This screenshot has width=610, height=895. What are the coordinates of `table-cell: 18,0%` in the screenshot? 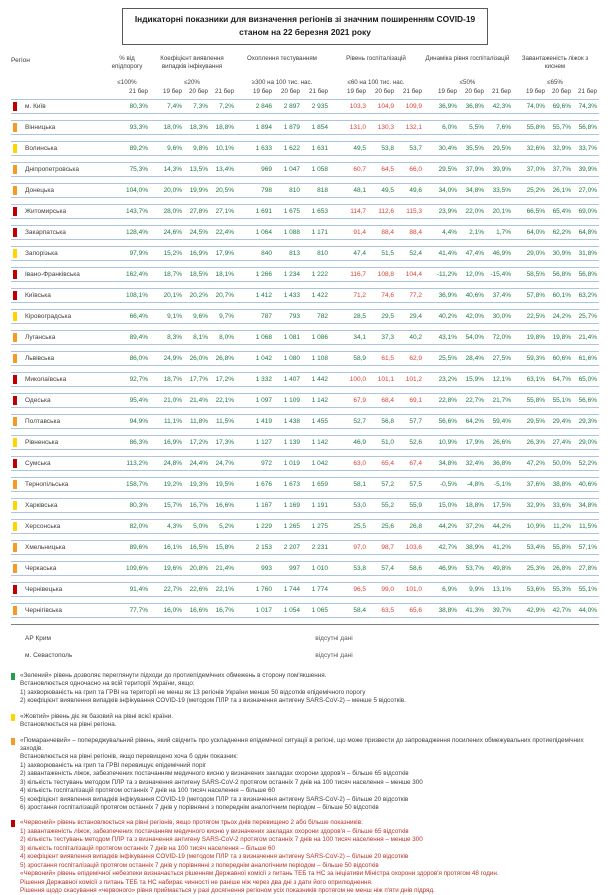 It's located at (172, 127).